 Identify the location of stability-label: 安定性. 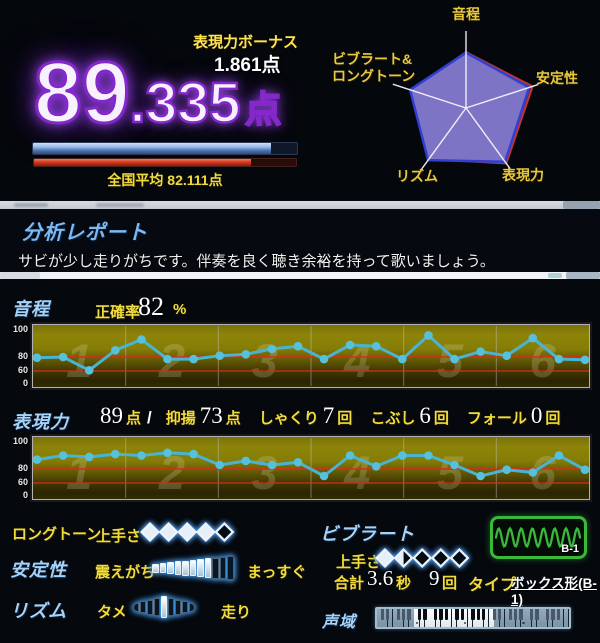
(38, 570).